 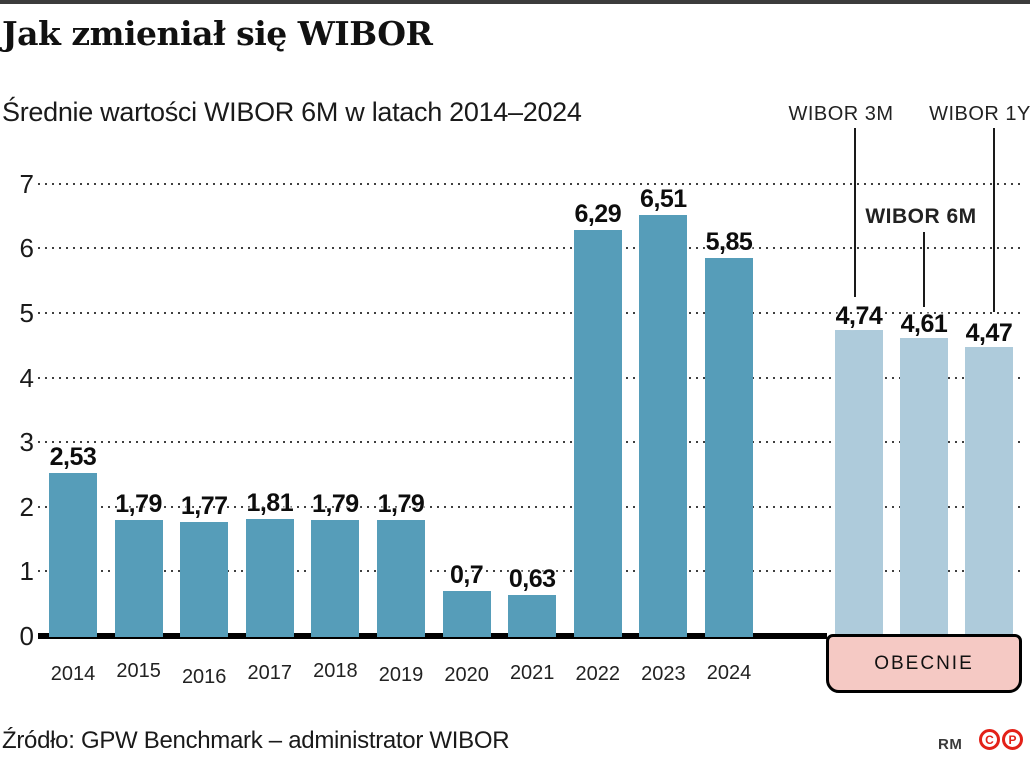 I want to click on published-rights-letter: P, so click(x=1012, y=739).